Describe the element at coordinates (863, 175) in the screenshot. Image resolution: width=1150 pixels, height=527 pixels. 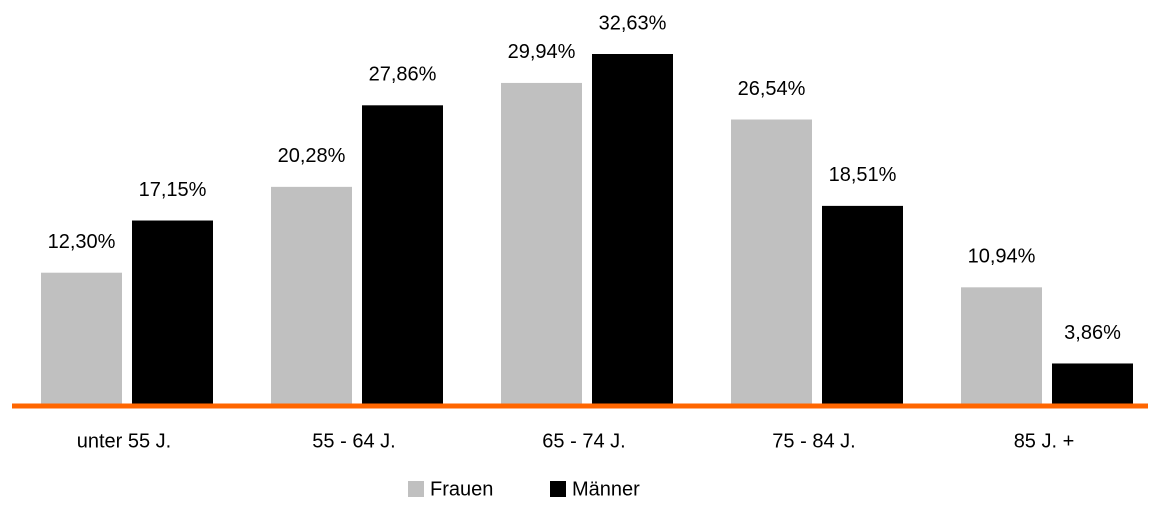
I see `data-label: 18,51%` at that location.